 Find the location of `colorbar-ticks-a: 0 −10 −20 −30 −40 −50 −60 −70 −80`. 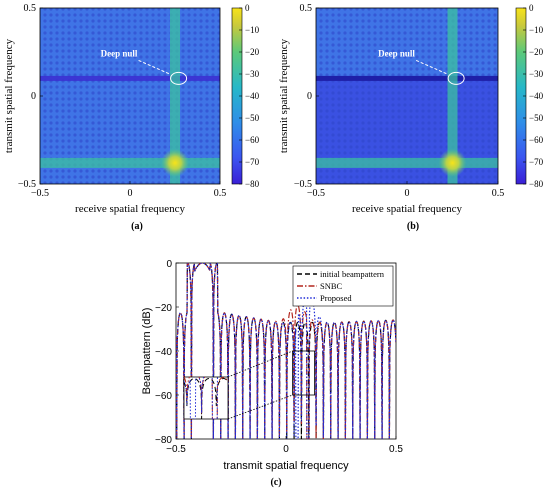

colorbar-ticks-a: 0 −10 −20 −30 −40 −50 −60 −70 −80 is located at coordinates (249, 96).